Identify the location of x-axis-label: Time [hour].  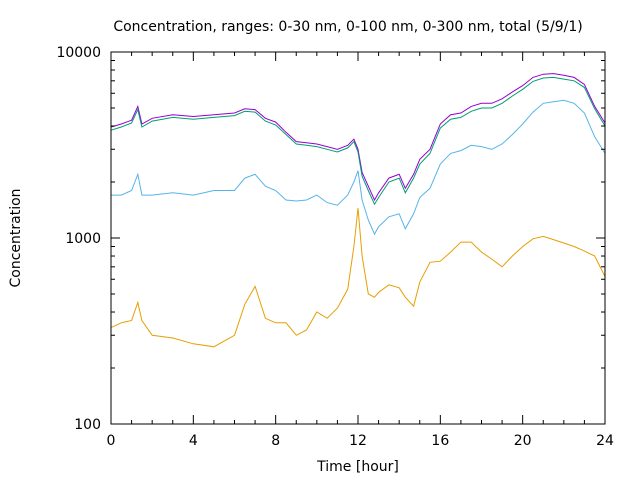
(357, 467).